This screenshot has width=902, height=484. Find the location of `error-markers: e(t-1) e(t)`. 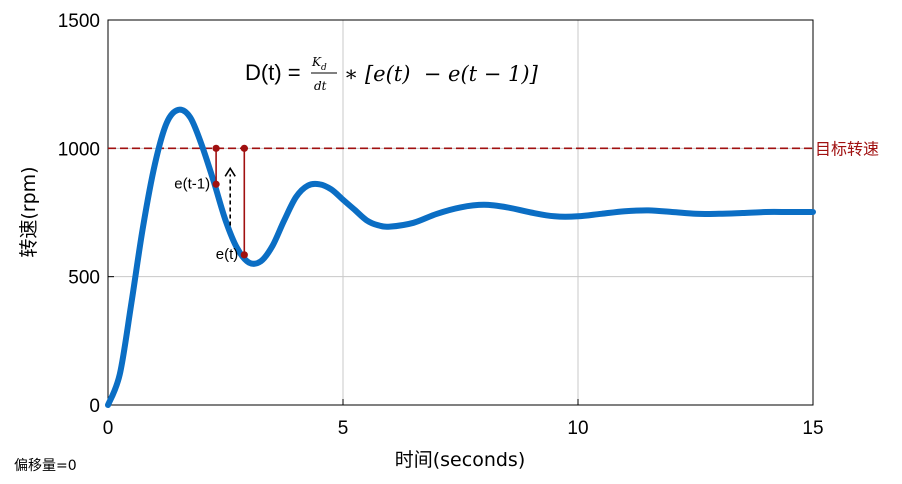

error-markers: e(t-1) e(t) is located at coordinates (211, 203).